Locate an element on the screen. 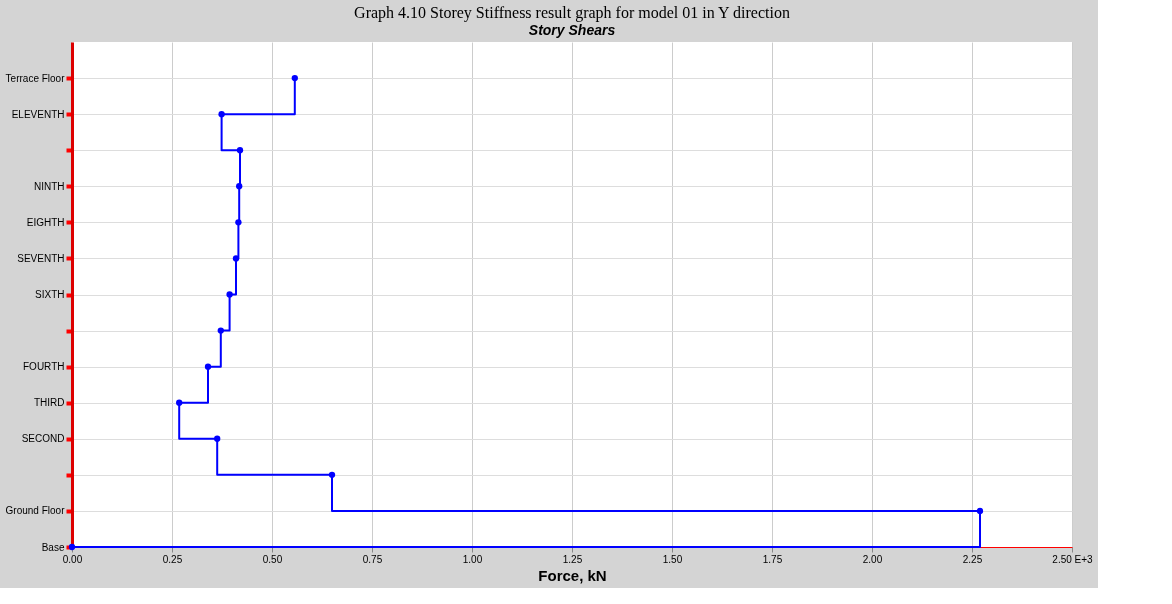 The width and height of the screenshot is (1172, 604). x-tick-label: 0.00 is located at coordinates (72, 559).